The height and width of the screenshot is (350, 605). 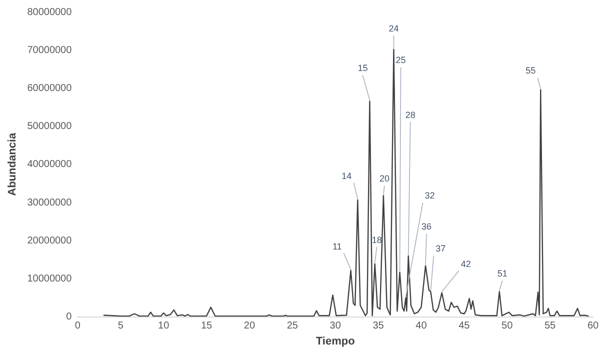 I want to click on x-tick-label: 50, so click(x=508, y=326).